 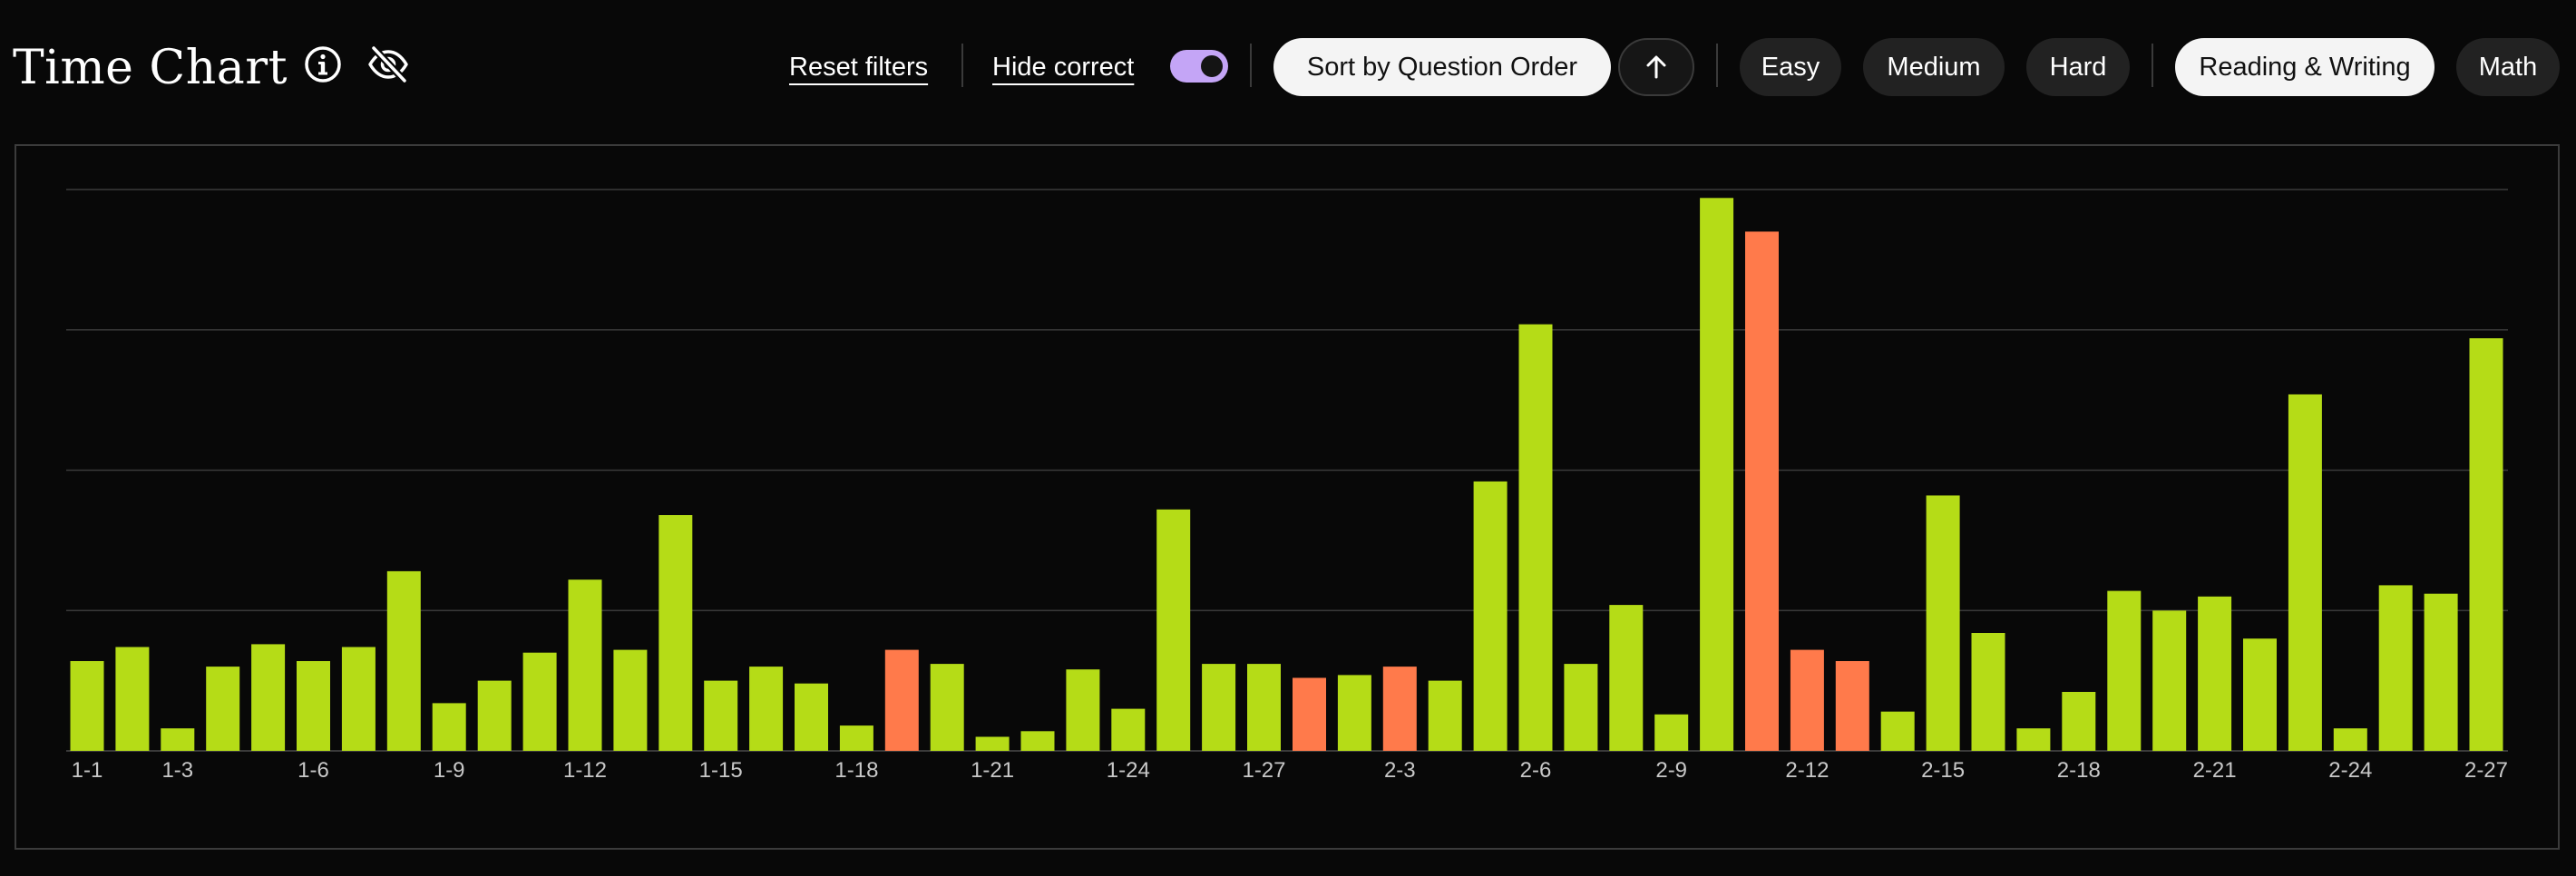 I want to click on arrow-up-icon, so click(x=1656, y=67).